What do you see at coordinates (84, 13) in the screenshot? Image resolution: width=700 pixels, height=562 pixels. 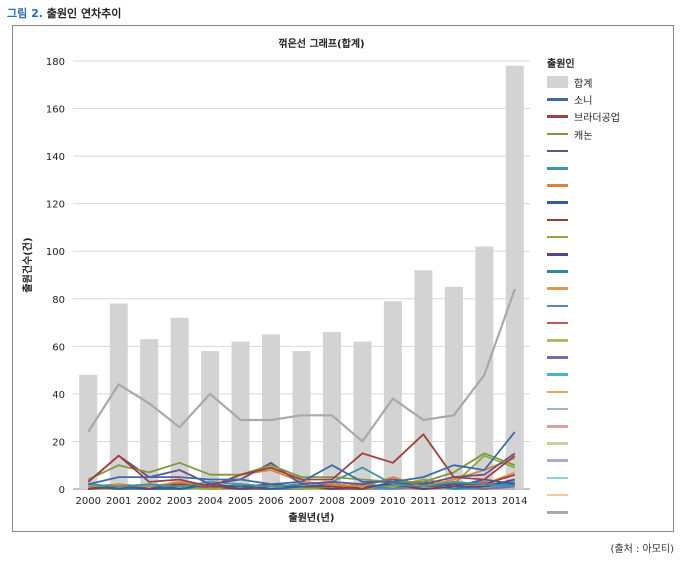 I see `figure-title: 출원인 연차추이` at bounding box center [84, 13].